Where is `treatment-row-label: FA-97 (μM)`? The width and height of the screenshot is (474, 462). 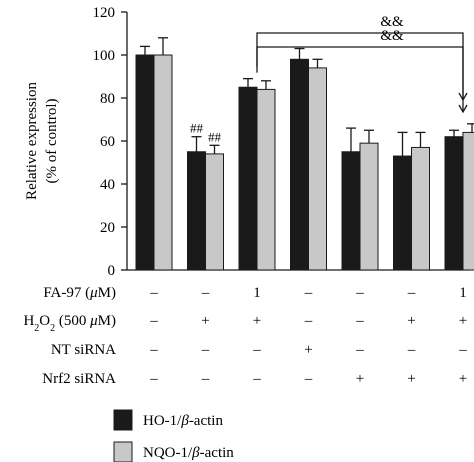
treatment-row-label: FA-97 (μM) is located at coordinates (79, 293).